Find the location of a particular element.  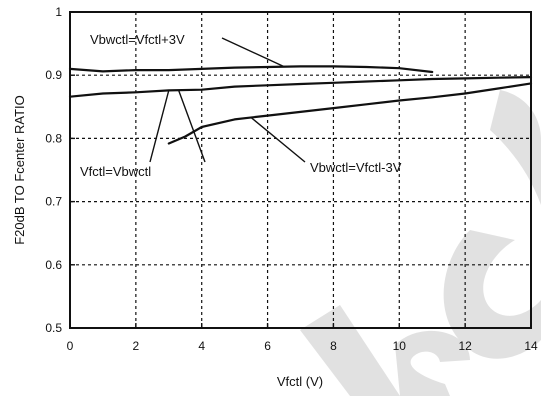

annotation-vbwctl-plus-3v: Vbwctl=Vfctl+3V is located at coordinates (137, 39).